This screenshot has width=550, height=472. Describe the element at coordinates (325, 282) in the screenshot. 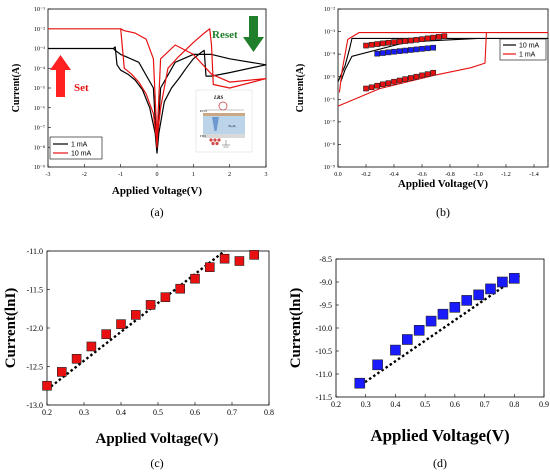

I see `d-ytick-label: -9.0` at that location.